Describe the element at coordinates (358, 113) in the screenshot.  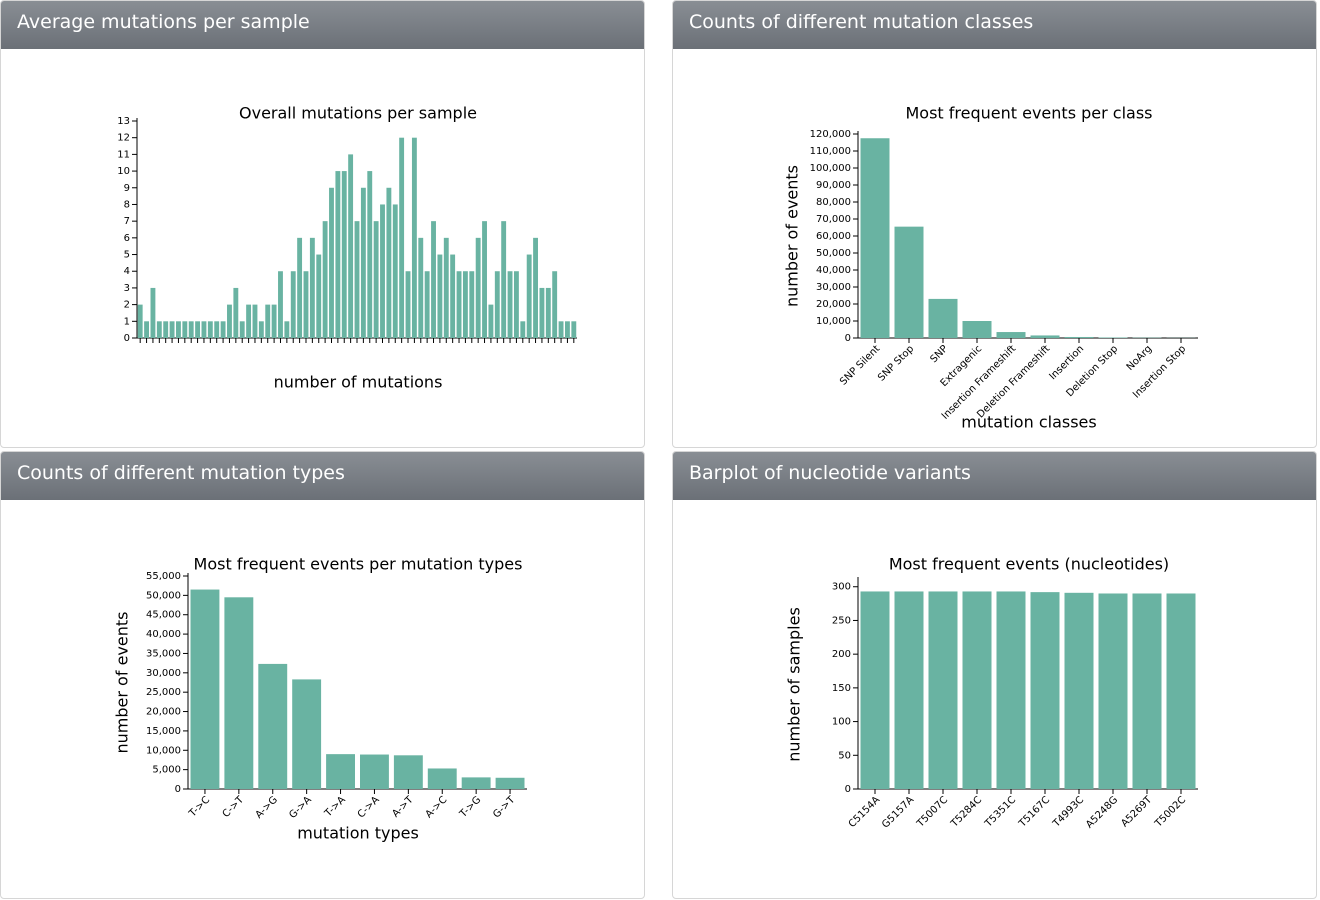
I see `chart-title: Overall mutations per sample` at that location.